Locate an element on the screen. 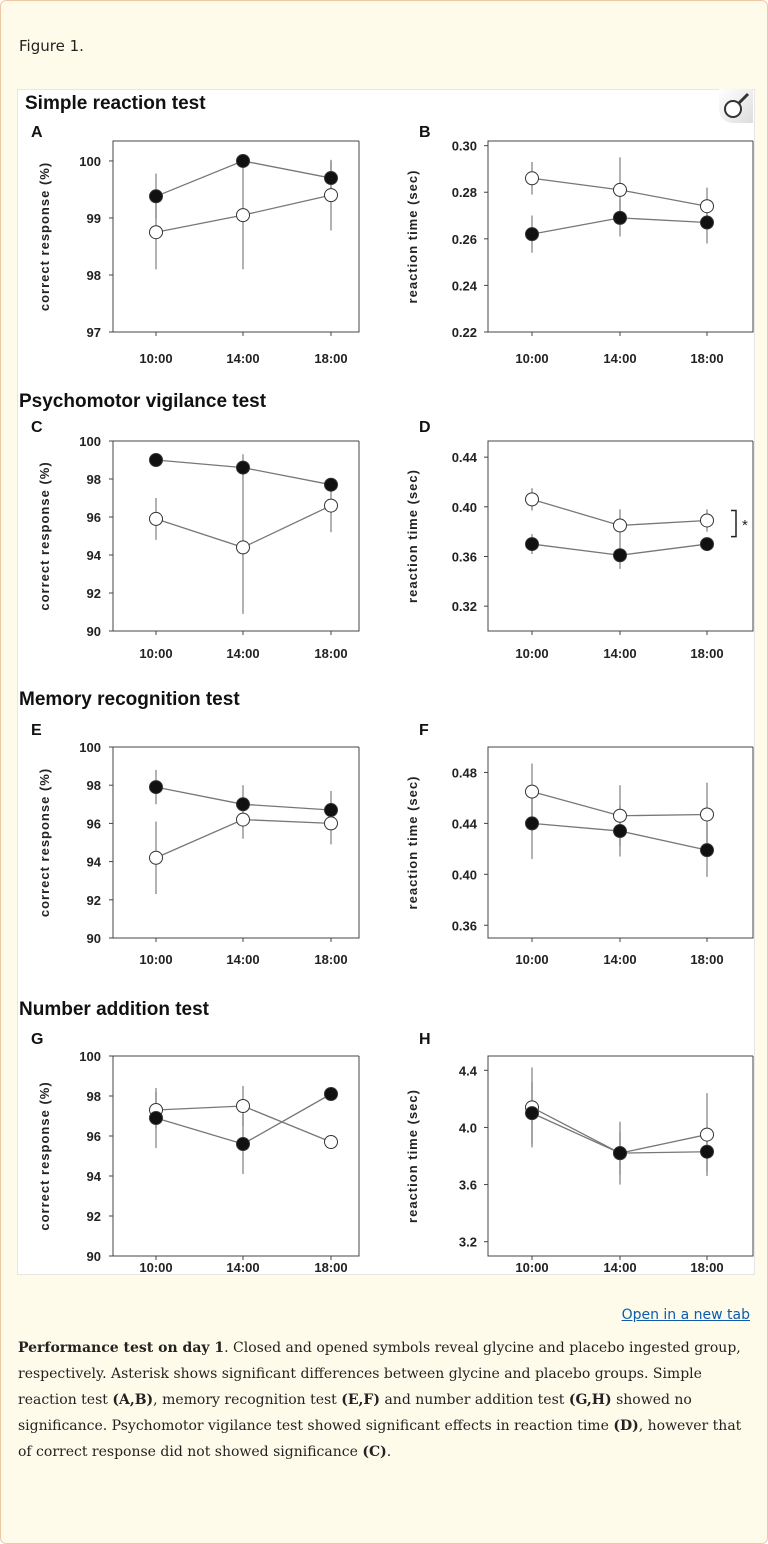 The image size is (768, 1544). y-tick-label: 3.6 is located at coordinates (468, 1185).